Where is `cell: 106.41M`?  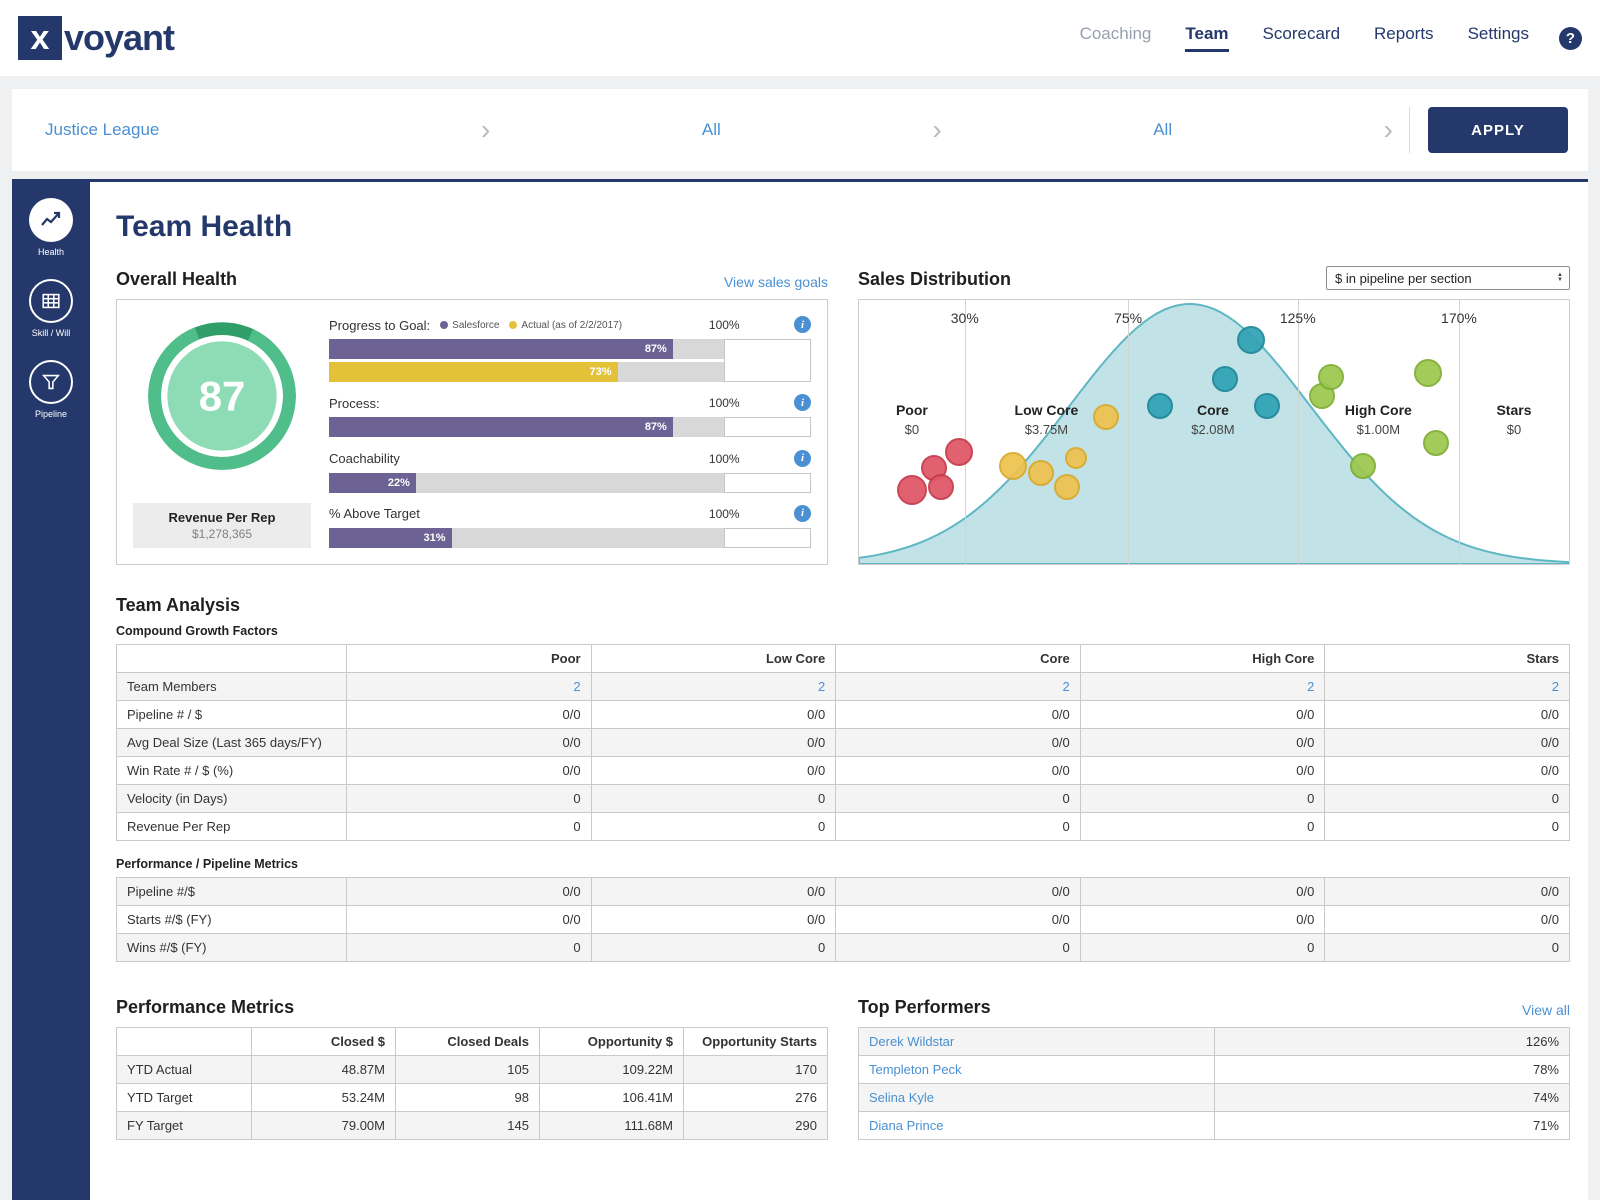 cell: 106.41M is located at coordinates (611, 1097).